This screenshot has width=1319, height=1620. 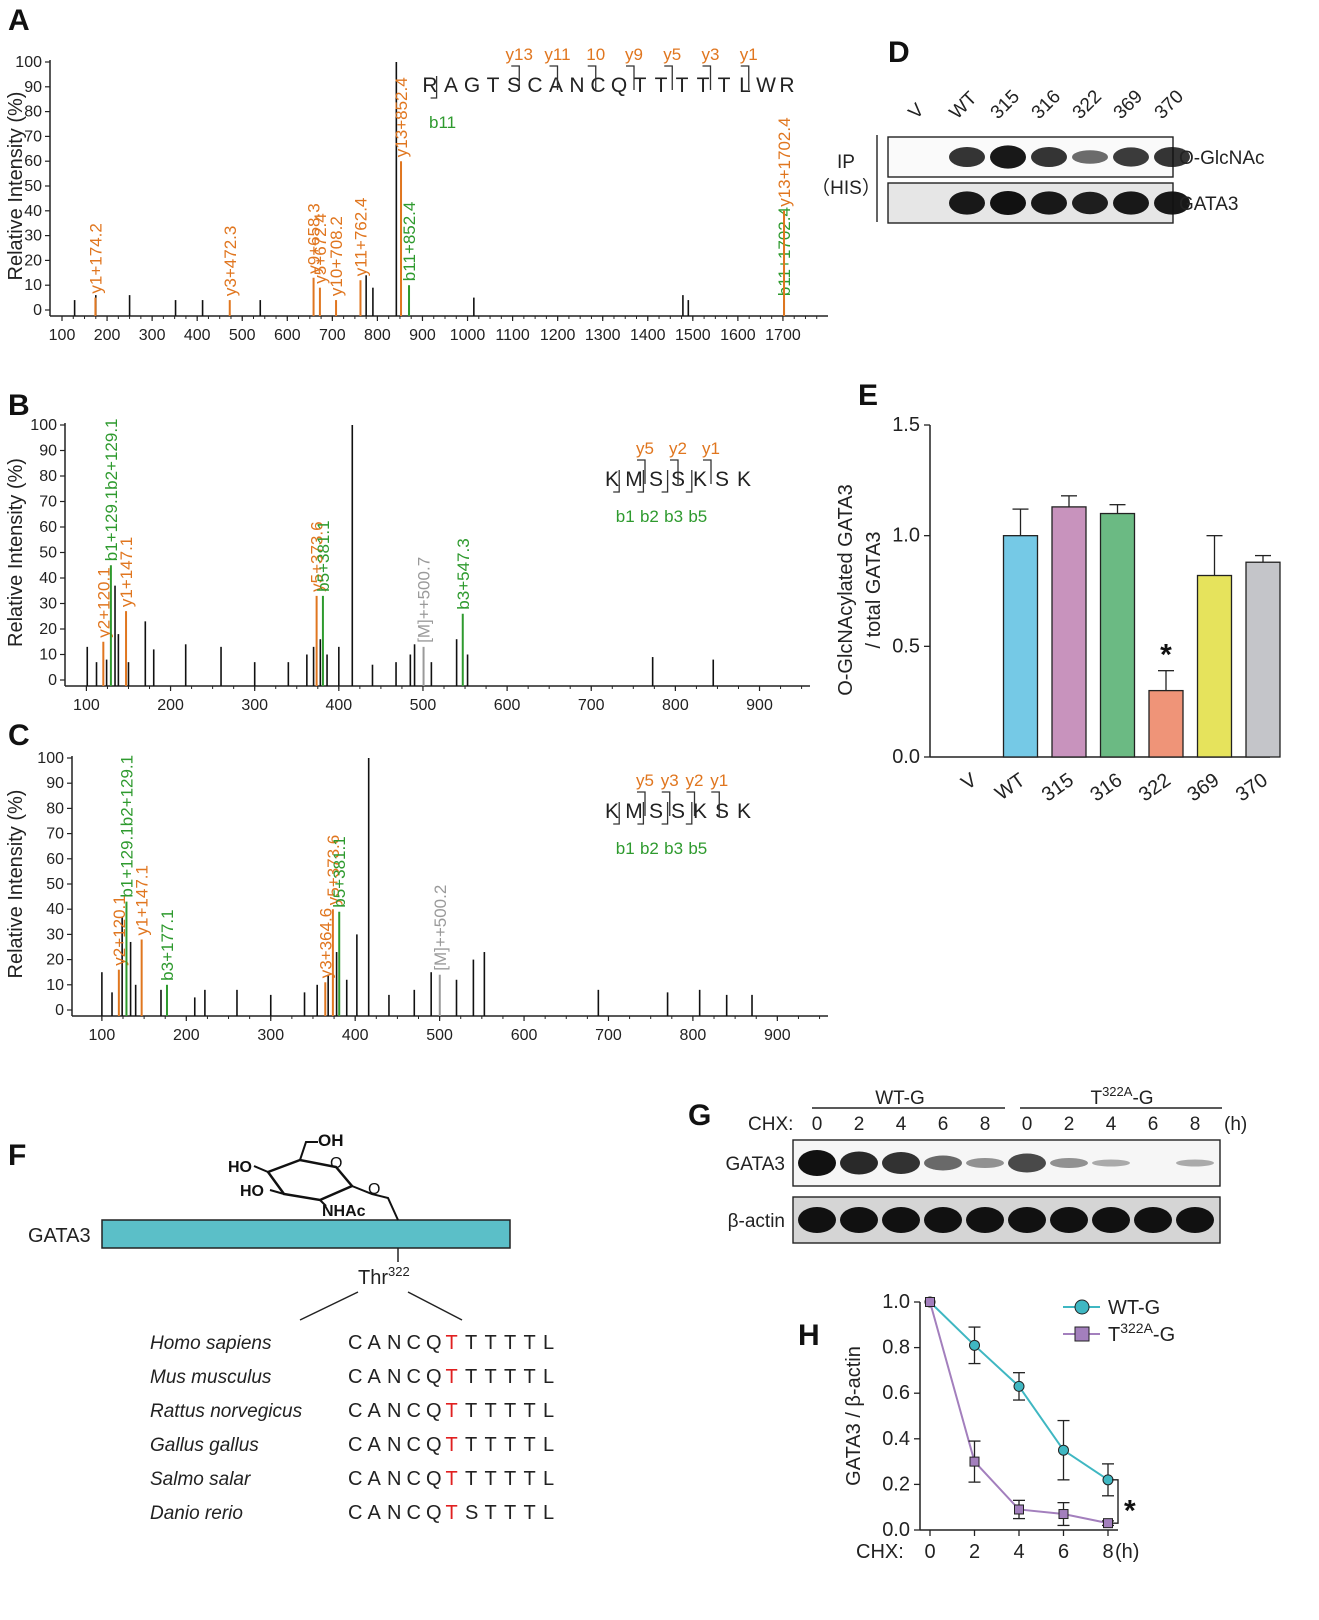 I want to click on y-ion-label: y9, so click(x=634, y=54).